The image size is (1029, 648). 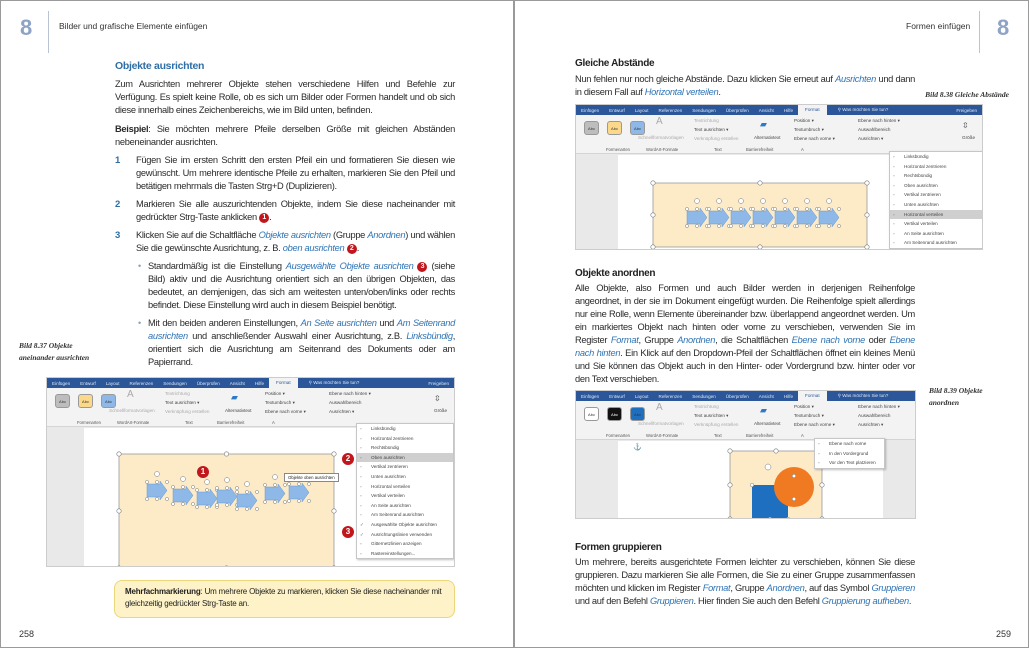 I want to click on ribbon-tab: Hilfe, so click(x=788, y=110).